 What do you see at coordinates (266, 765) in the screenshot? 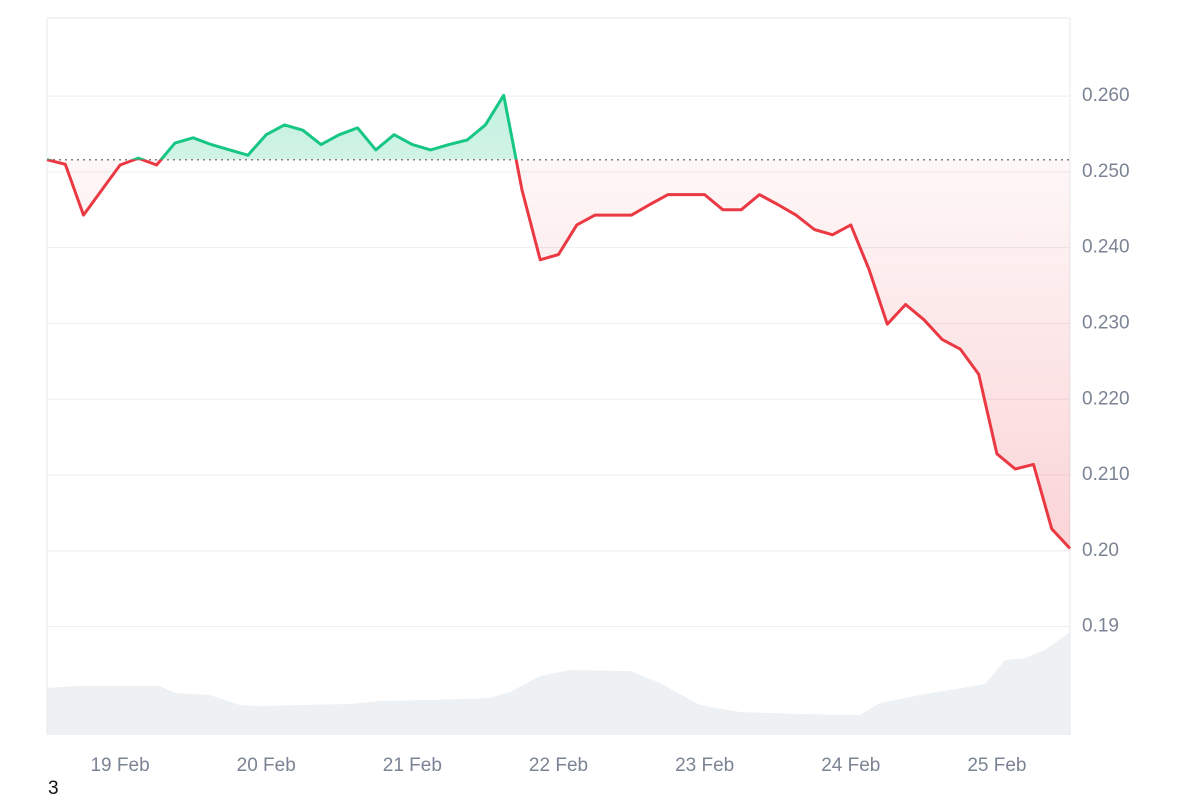
I see `x-tick-label: 20 Feb` at bounding box center [266, 765].